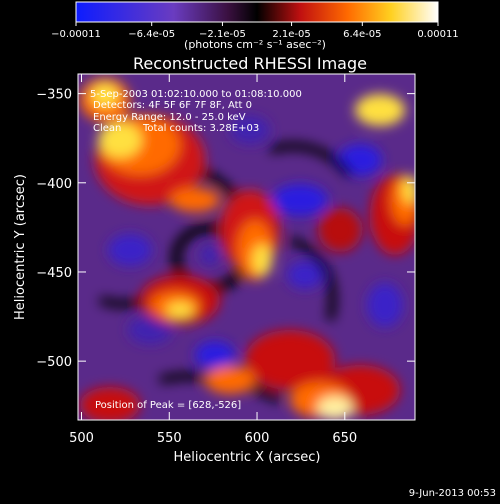  Describe the element at coordinates (54, 273) in the screenshot. I see `y-tick-label: −450` at that location.